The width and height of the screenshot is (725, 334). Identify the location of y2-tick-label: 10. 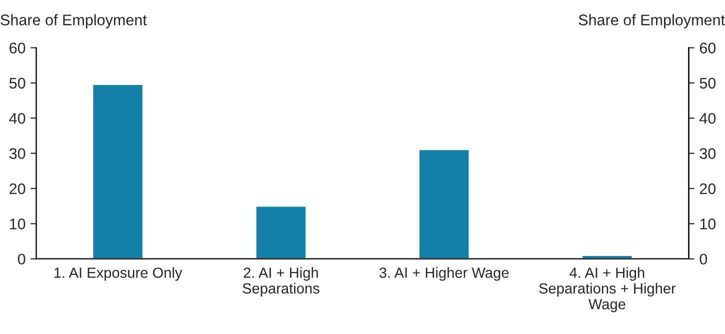
(708, 224).